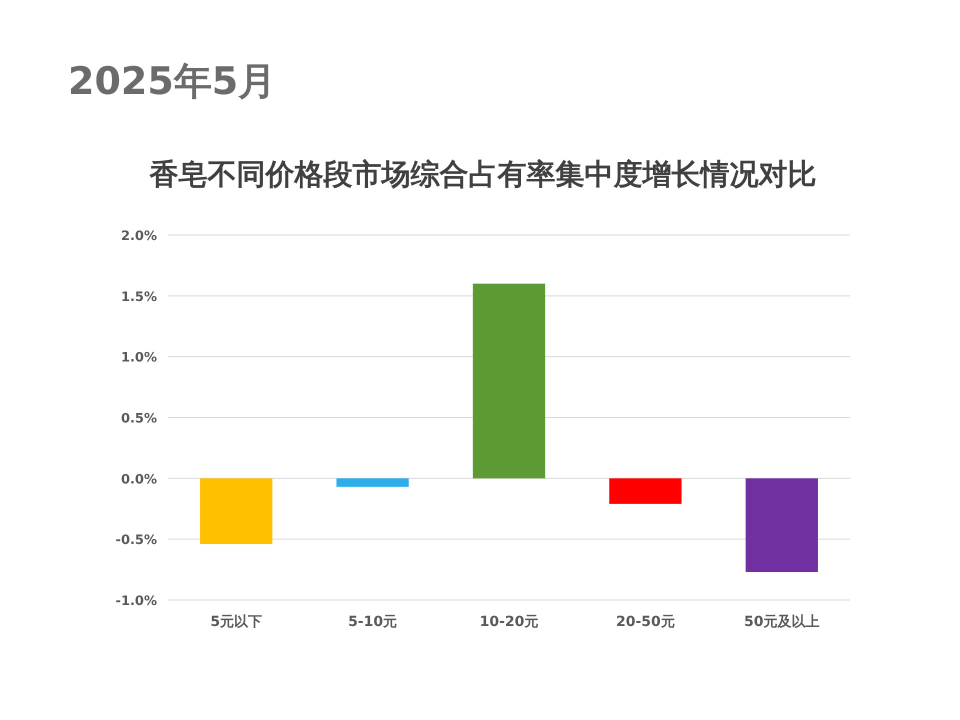 The width and height of the screenshot is (960, 720). I want to click on y-tick-label: 0.0%, so click(138, 480).